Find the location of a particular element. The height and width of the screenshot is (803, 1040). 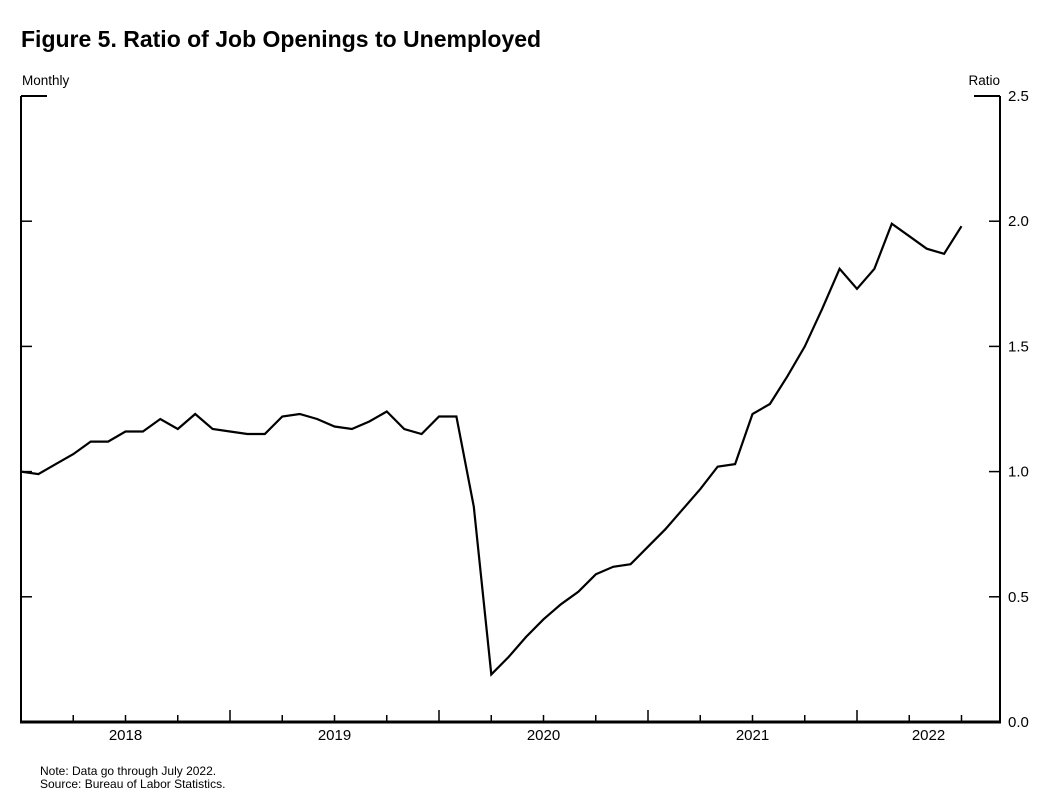

x-year-label: 2021 is located at coordinates (752, 735).